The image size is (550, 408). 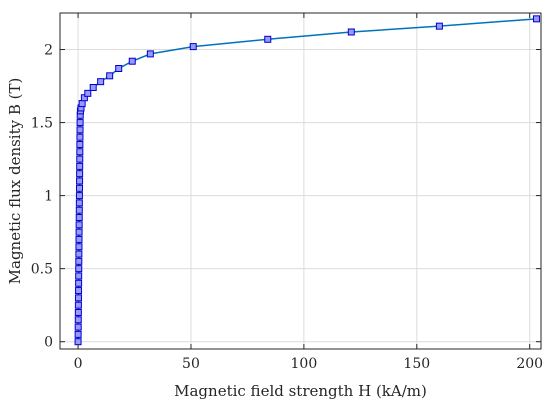 What do you see at coordinates (529, 364) in the screenshot?
I see `x-tick-label: 200` at bounding box center [529, 364].